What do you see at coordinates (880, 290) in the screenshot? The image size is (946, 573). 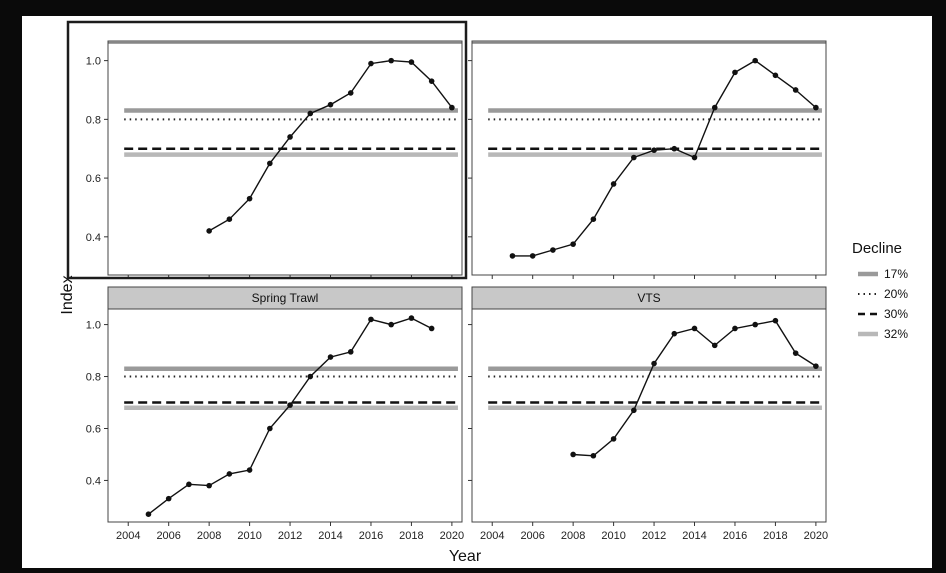 I see `legend: Decline 17% 20% 30% 32%` at bounding box center [880, 290].